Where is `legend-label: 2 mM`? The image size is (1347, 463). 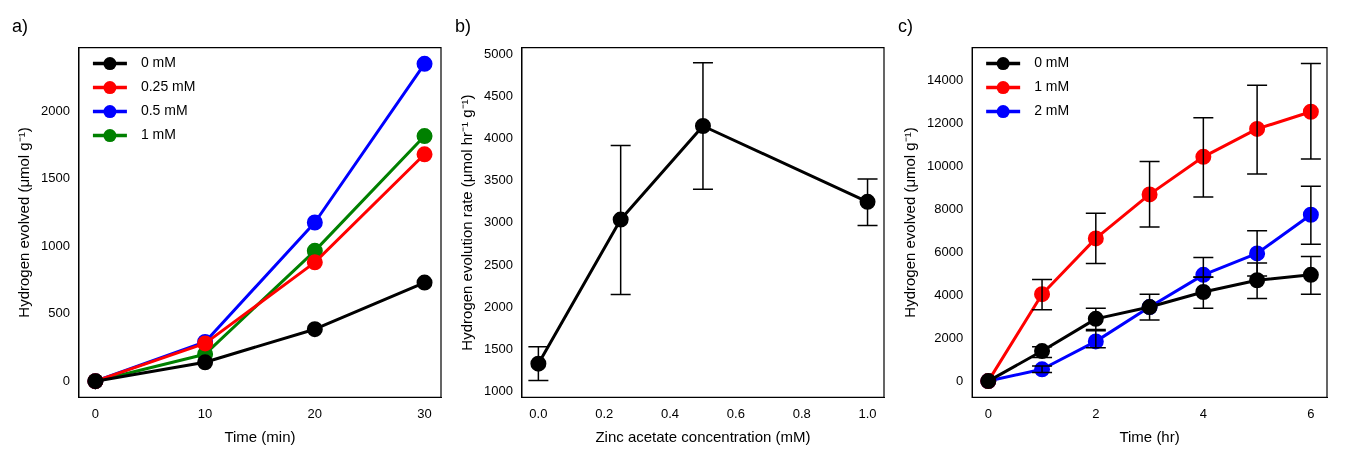 legend-label: 2 mM is located at coordinates (1052, 110).